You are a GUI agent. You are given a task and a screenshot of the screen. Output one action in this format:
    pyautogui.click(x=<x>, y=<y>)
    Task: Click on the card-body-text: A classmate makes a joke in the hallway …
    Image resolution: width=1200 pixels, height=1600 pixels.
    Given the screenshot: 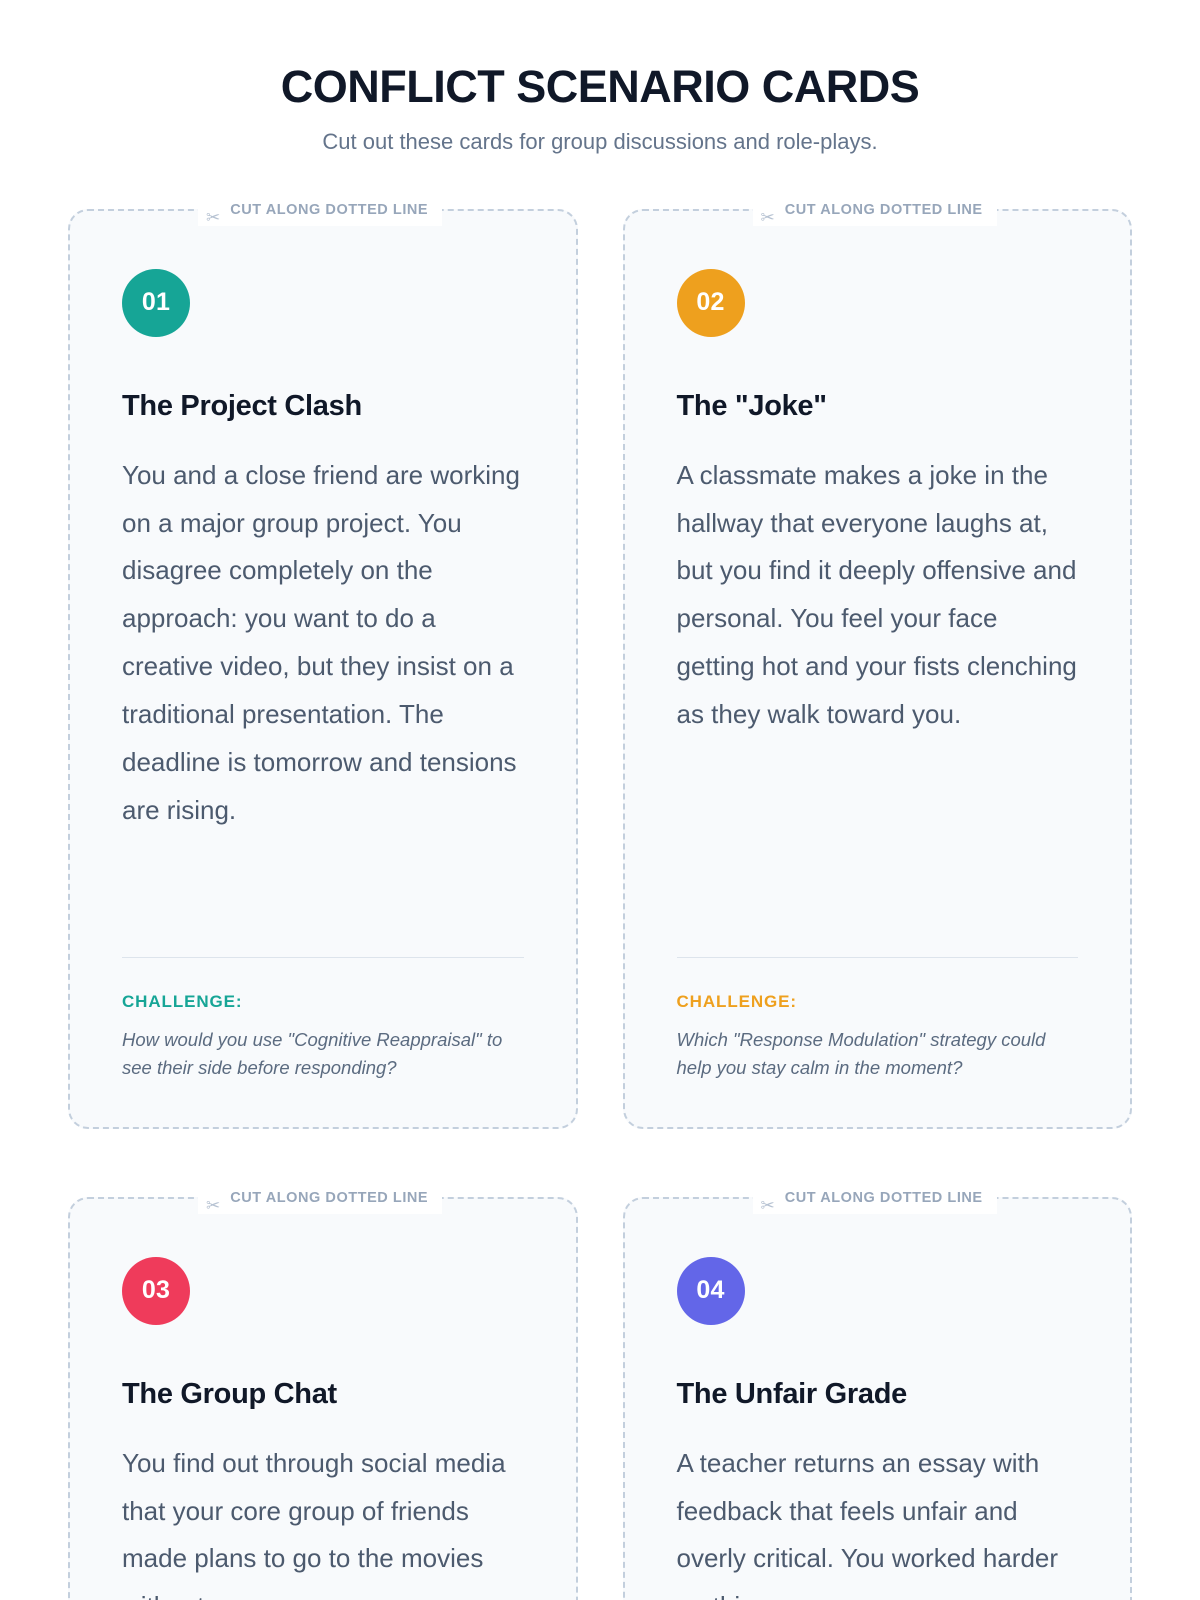 What is the action you would take?
    pyautogui.click(x=876, y=594)
    